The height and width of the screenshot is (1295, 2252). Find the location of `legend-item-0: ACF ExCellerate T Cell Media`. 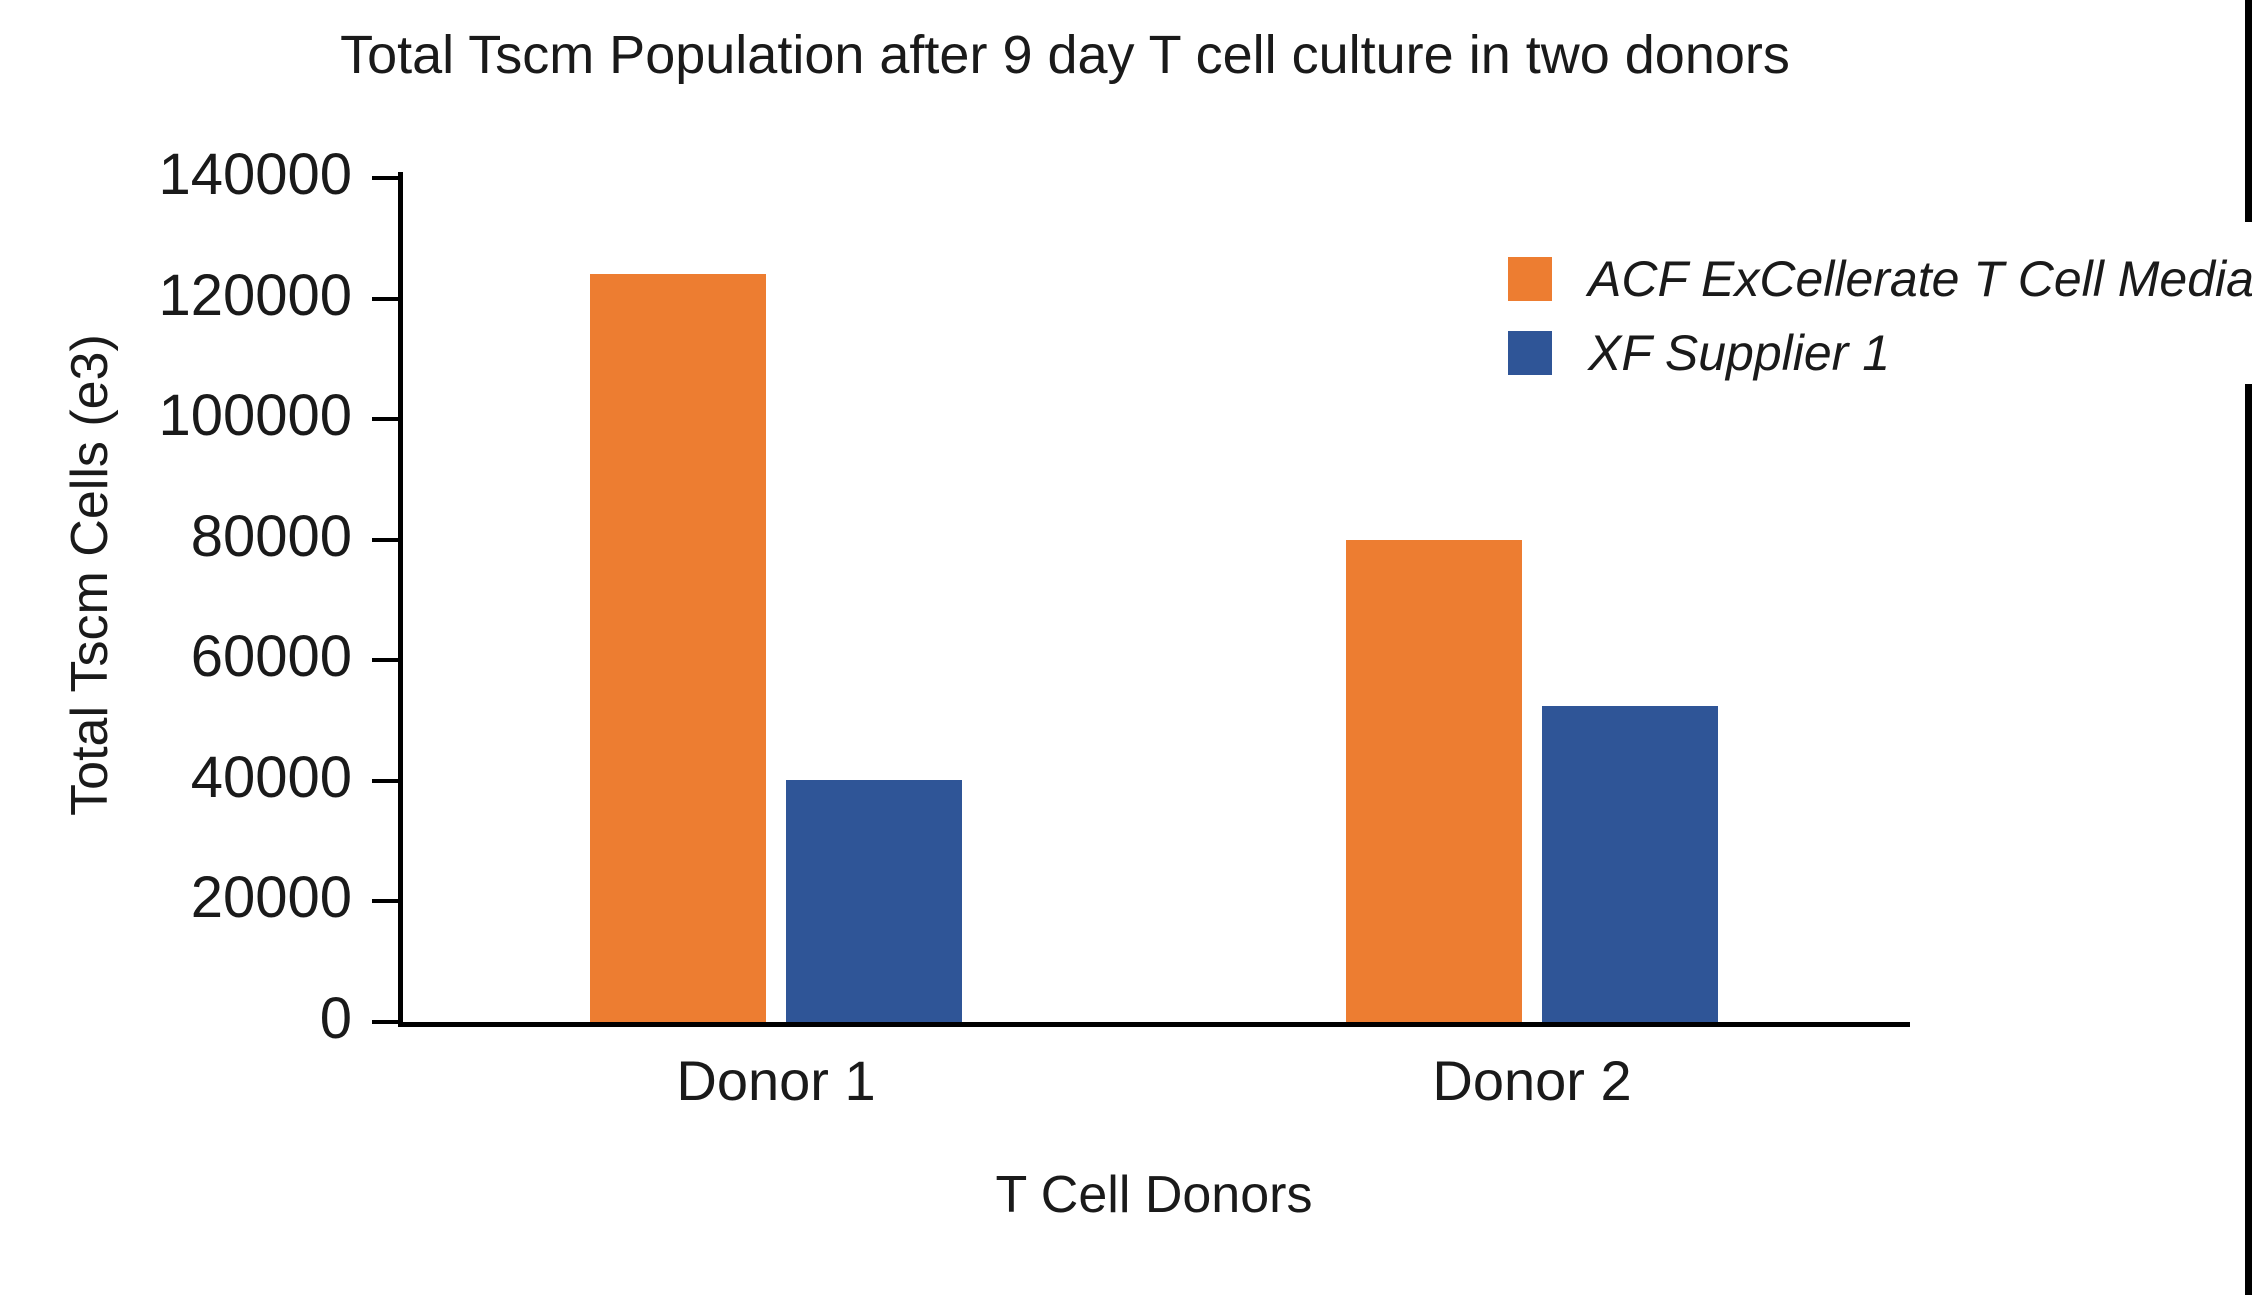

legend-item-0: ACF ExCellerate T Cell Media is located at coordinates (1880, 279).